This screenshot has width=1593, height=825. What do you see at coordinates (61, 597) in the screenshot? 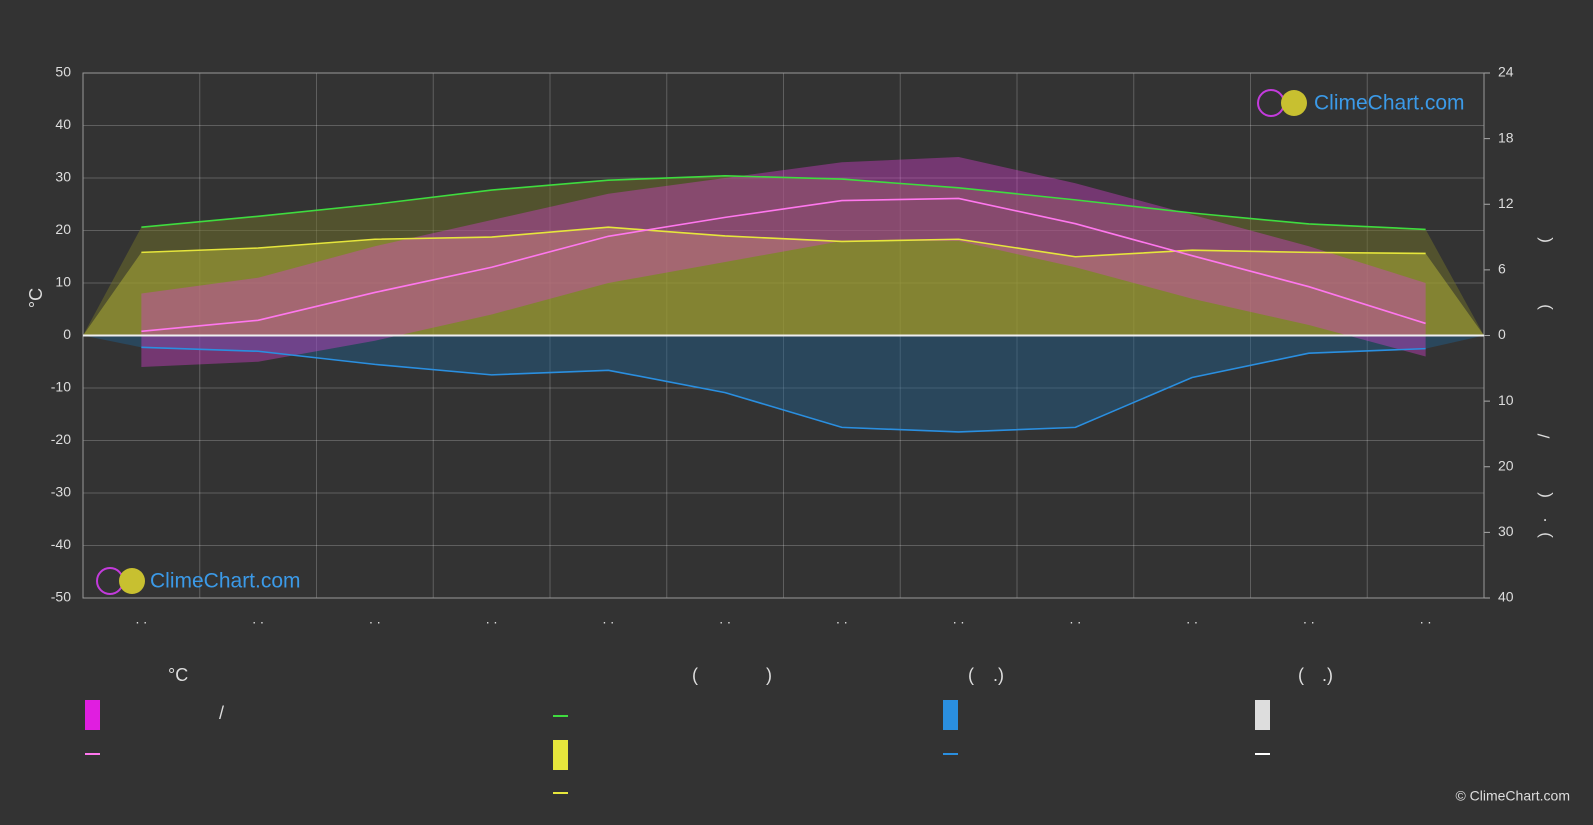
I see `y-tick-label: -50` at bounding box center [61, 597].